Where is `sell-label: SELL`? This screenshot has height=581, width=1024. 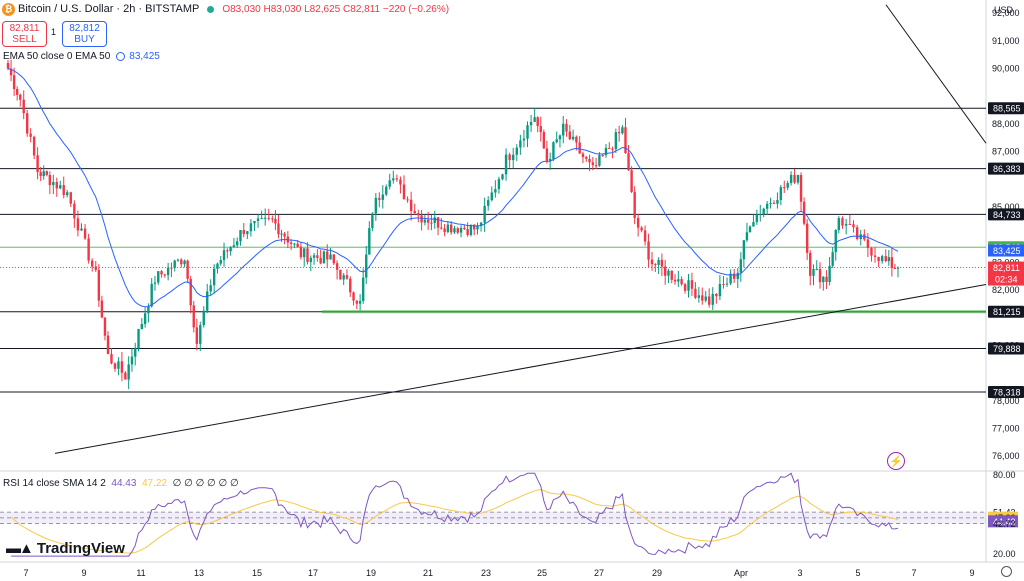 sell-label: SELL is located at coordinates (24, 39).